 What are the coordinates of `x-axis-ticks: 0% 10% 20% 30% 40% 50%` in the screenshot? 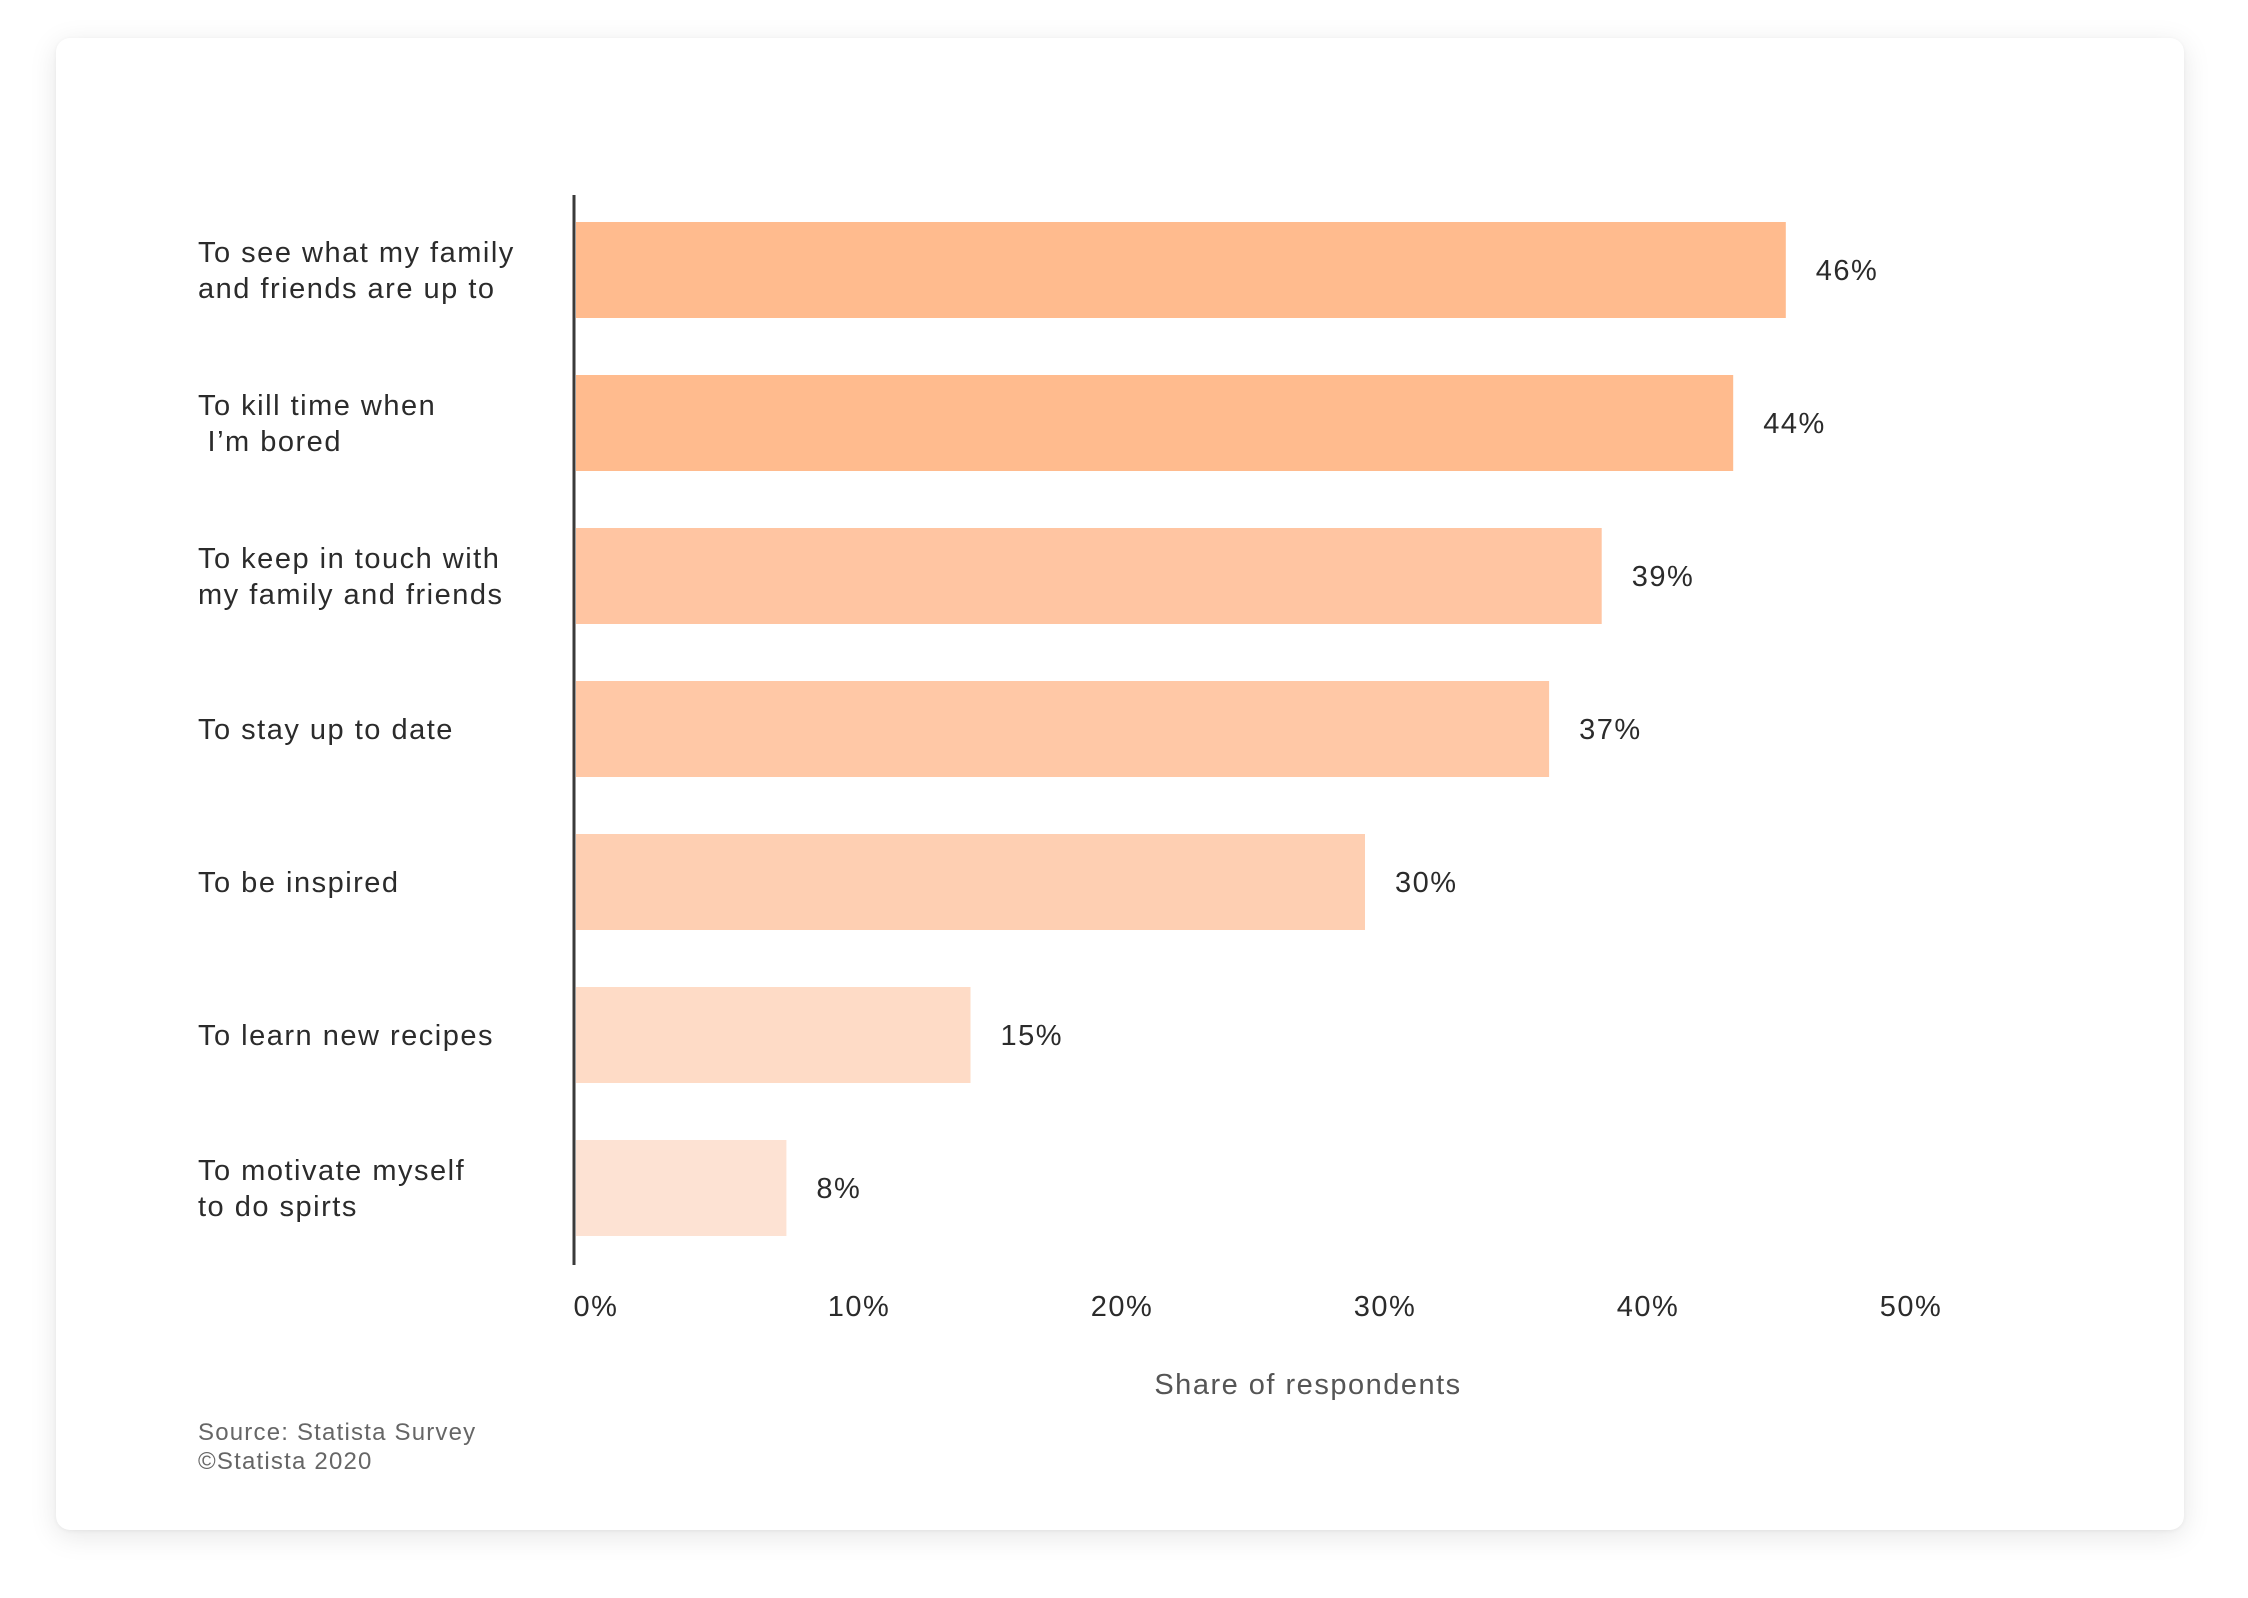 It's located at (1258, 1307).